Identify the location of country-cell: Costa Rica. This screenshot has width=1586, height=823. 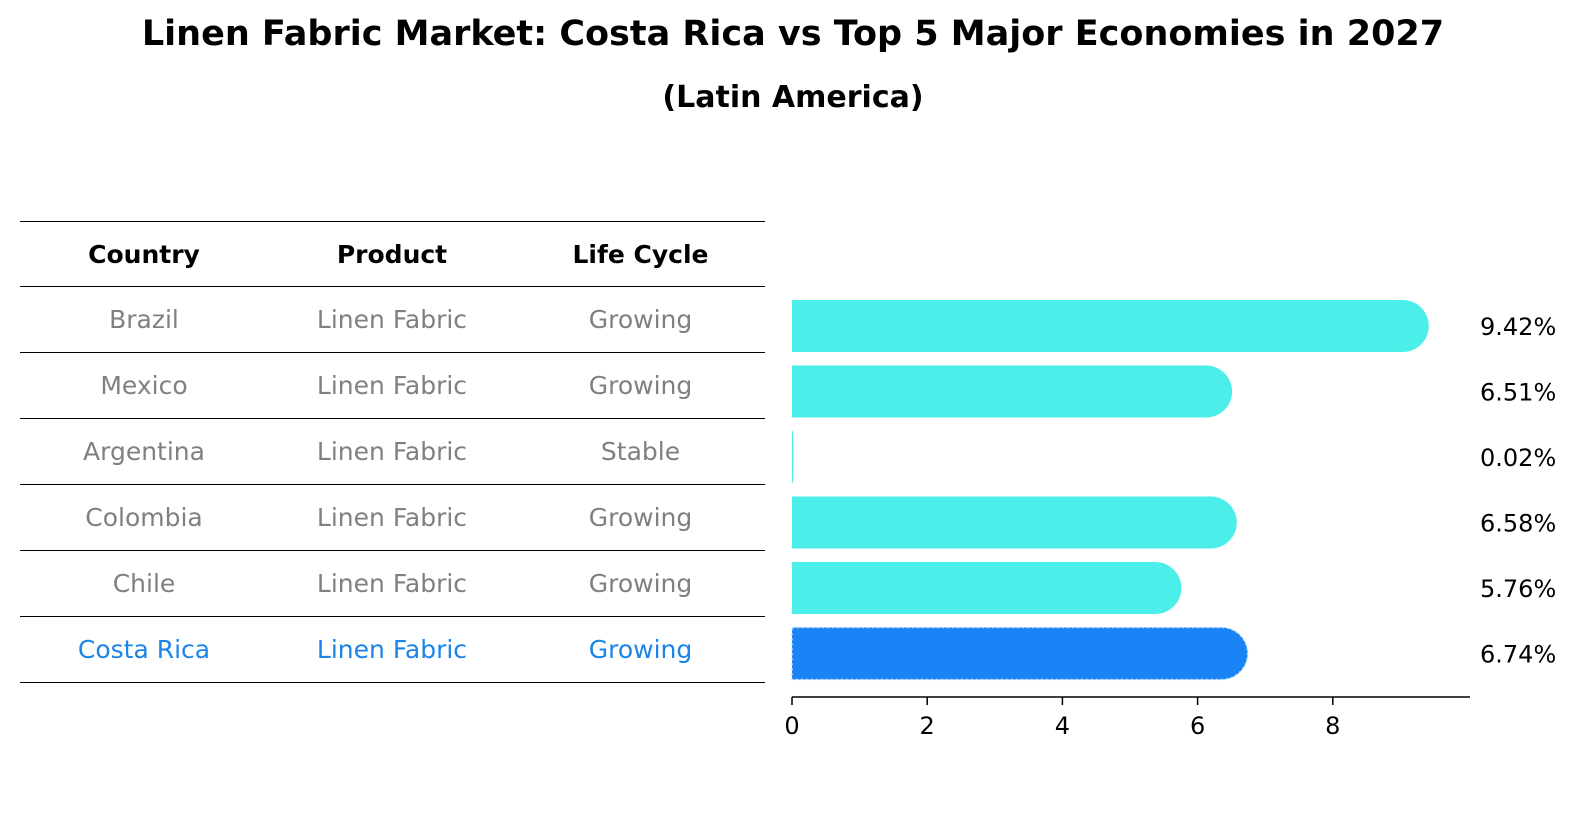
(144, 649).